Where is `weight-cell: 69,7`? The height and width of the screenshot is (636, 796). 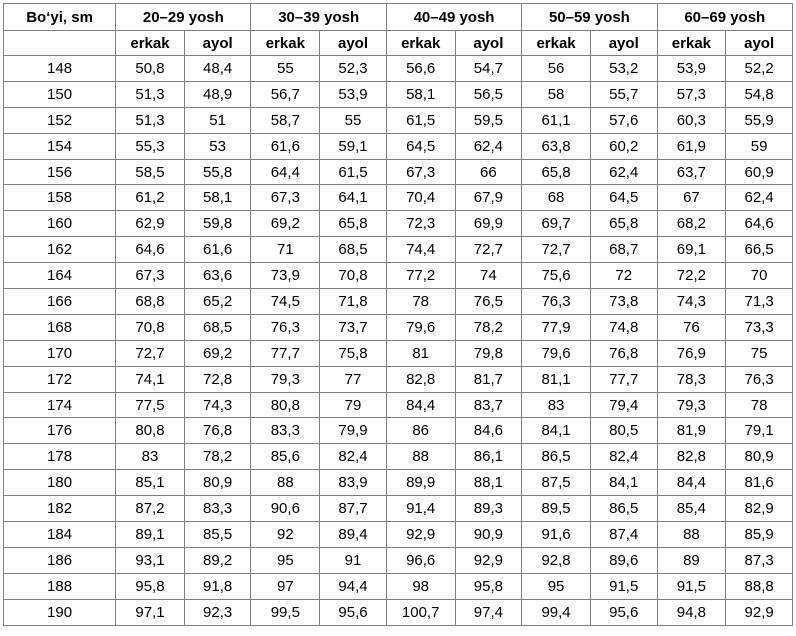
weight-cell: 69,7 is located at coordinates (556, 224).